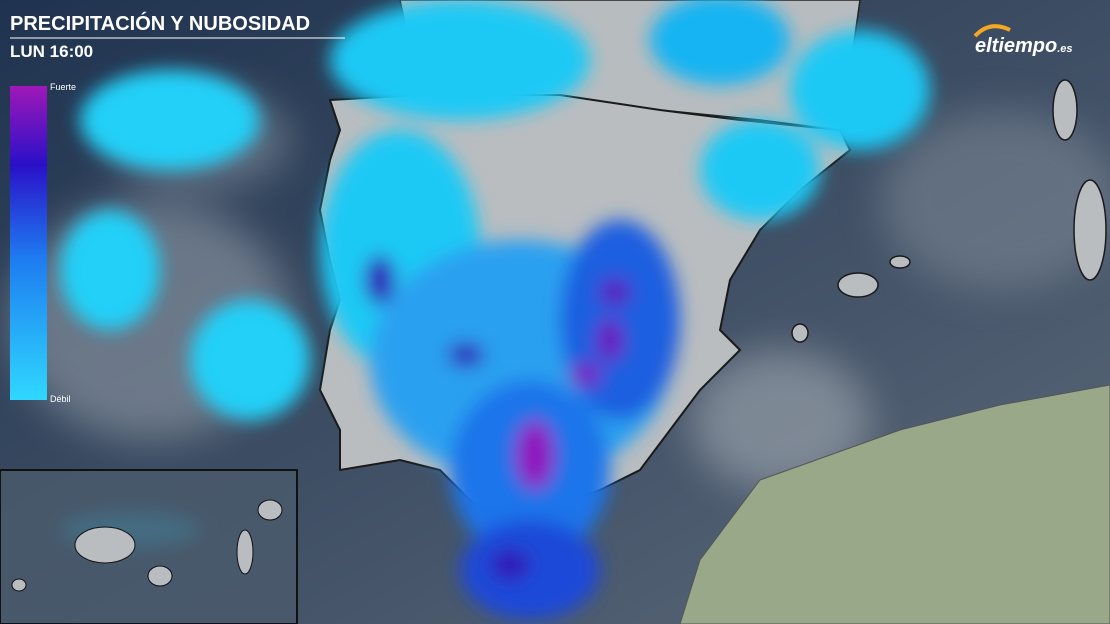 Image resolution: width=1110 pixels, height=624 pixels. What do you see at coordinates (1064, 49) in the screenshot?
I see `logo-suffix: .es` at bounding box center [1064, 49].